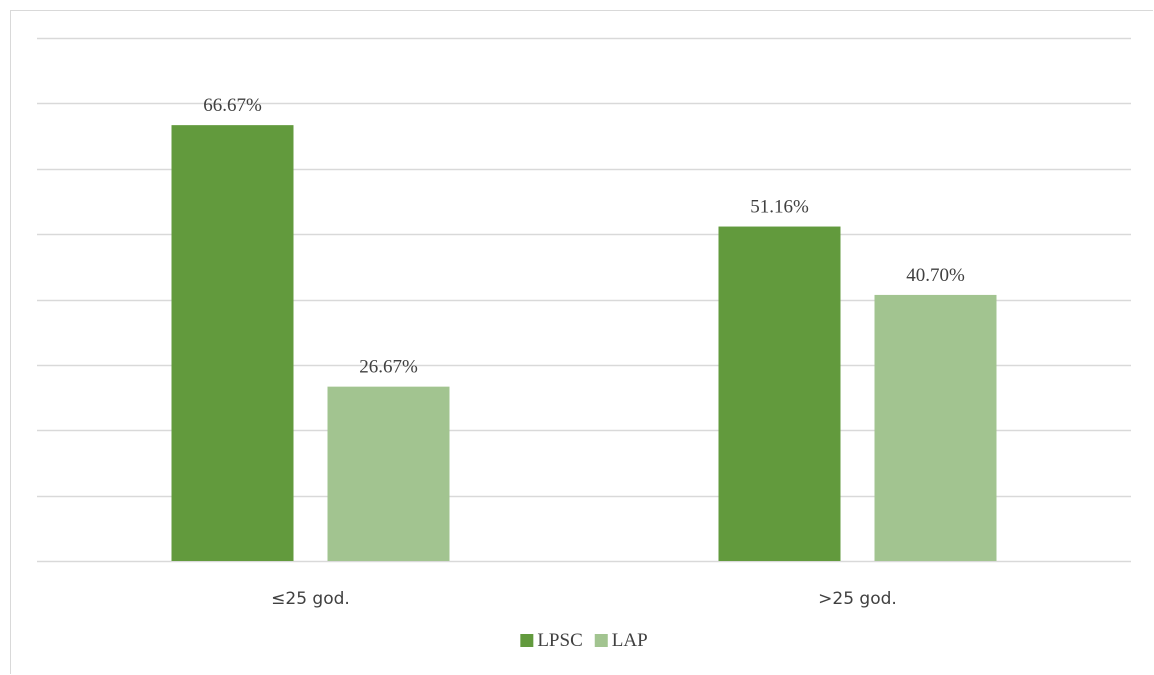  I want to click on category-label-1: ≤25 god., so click(310, 599).